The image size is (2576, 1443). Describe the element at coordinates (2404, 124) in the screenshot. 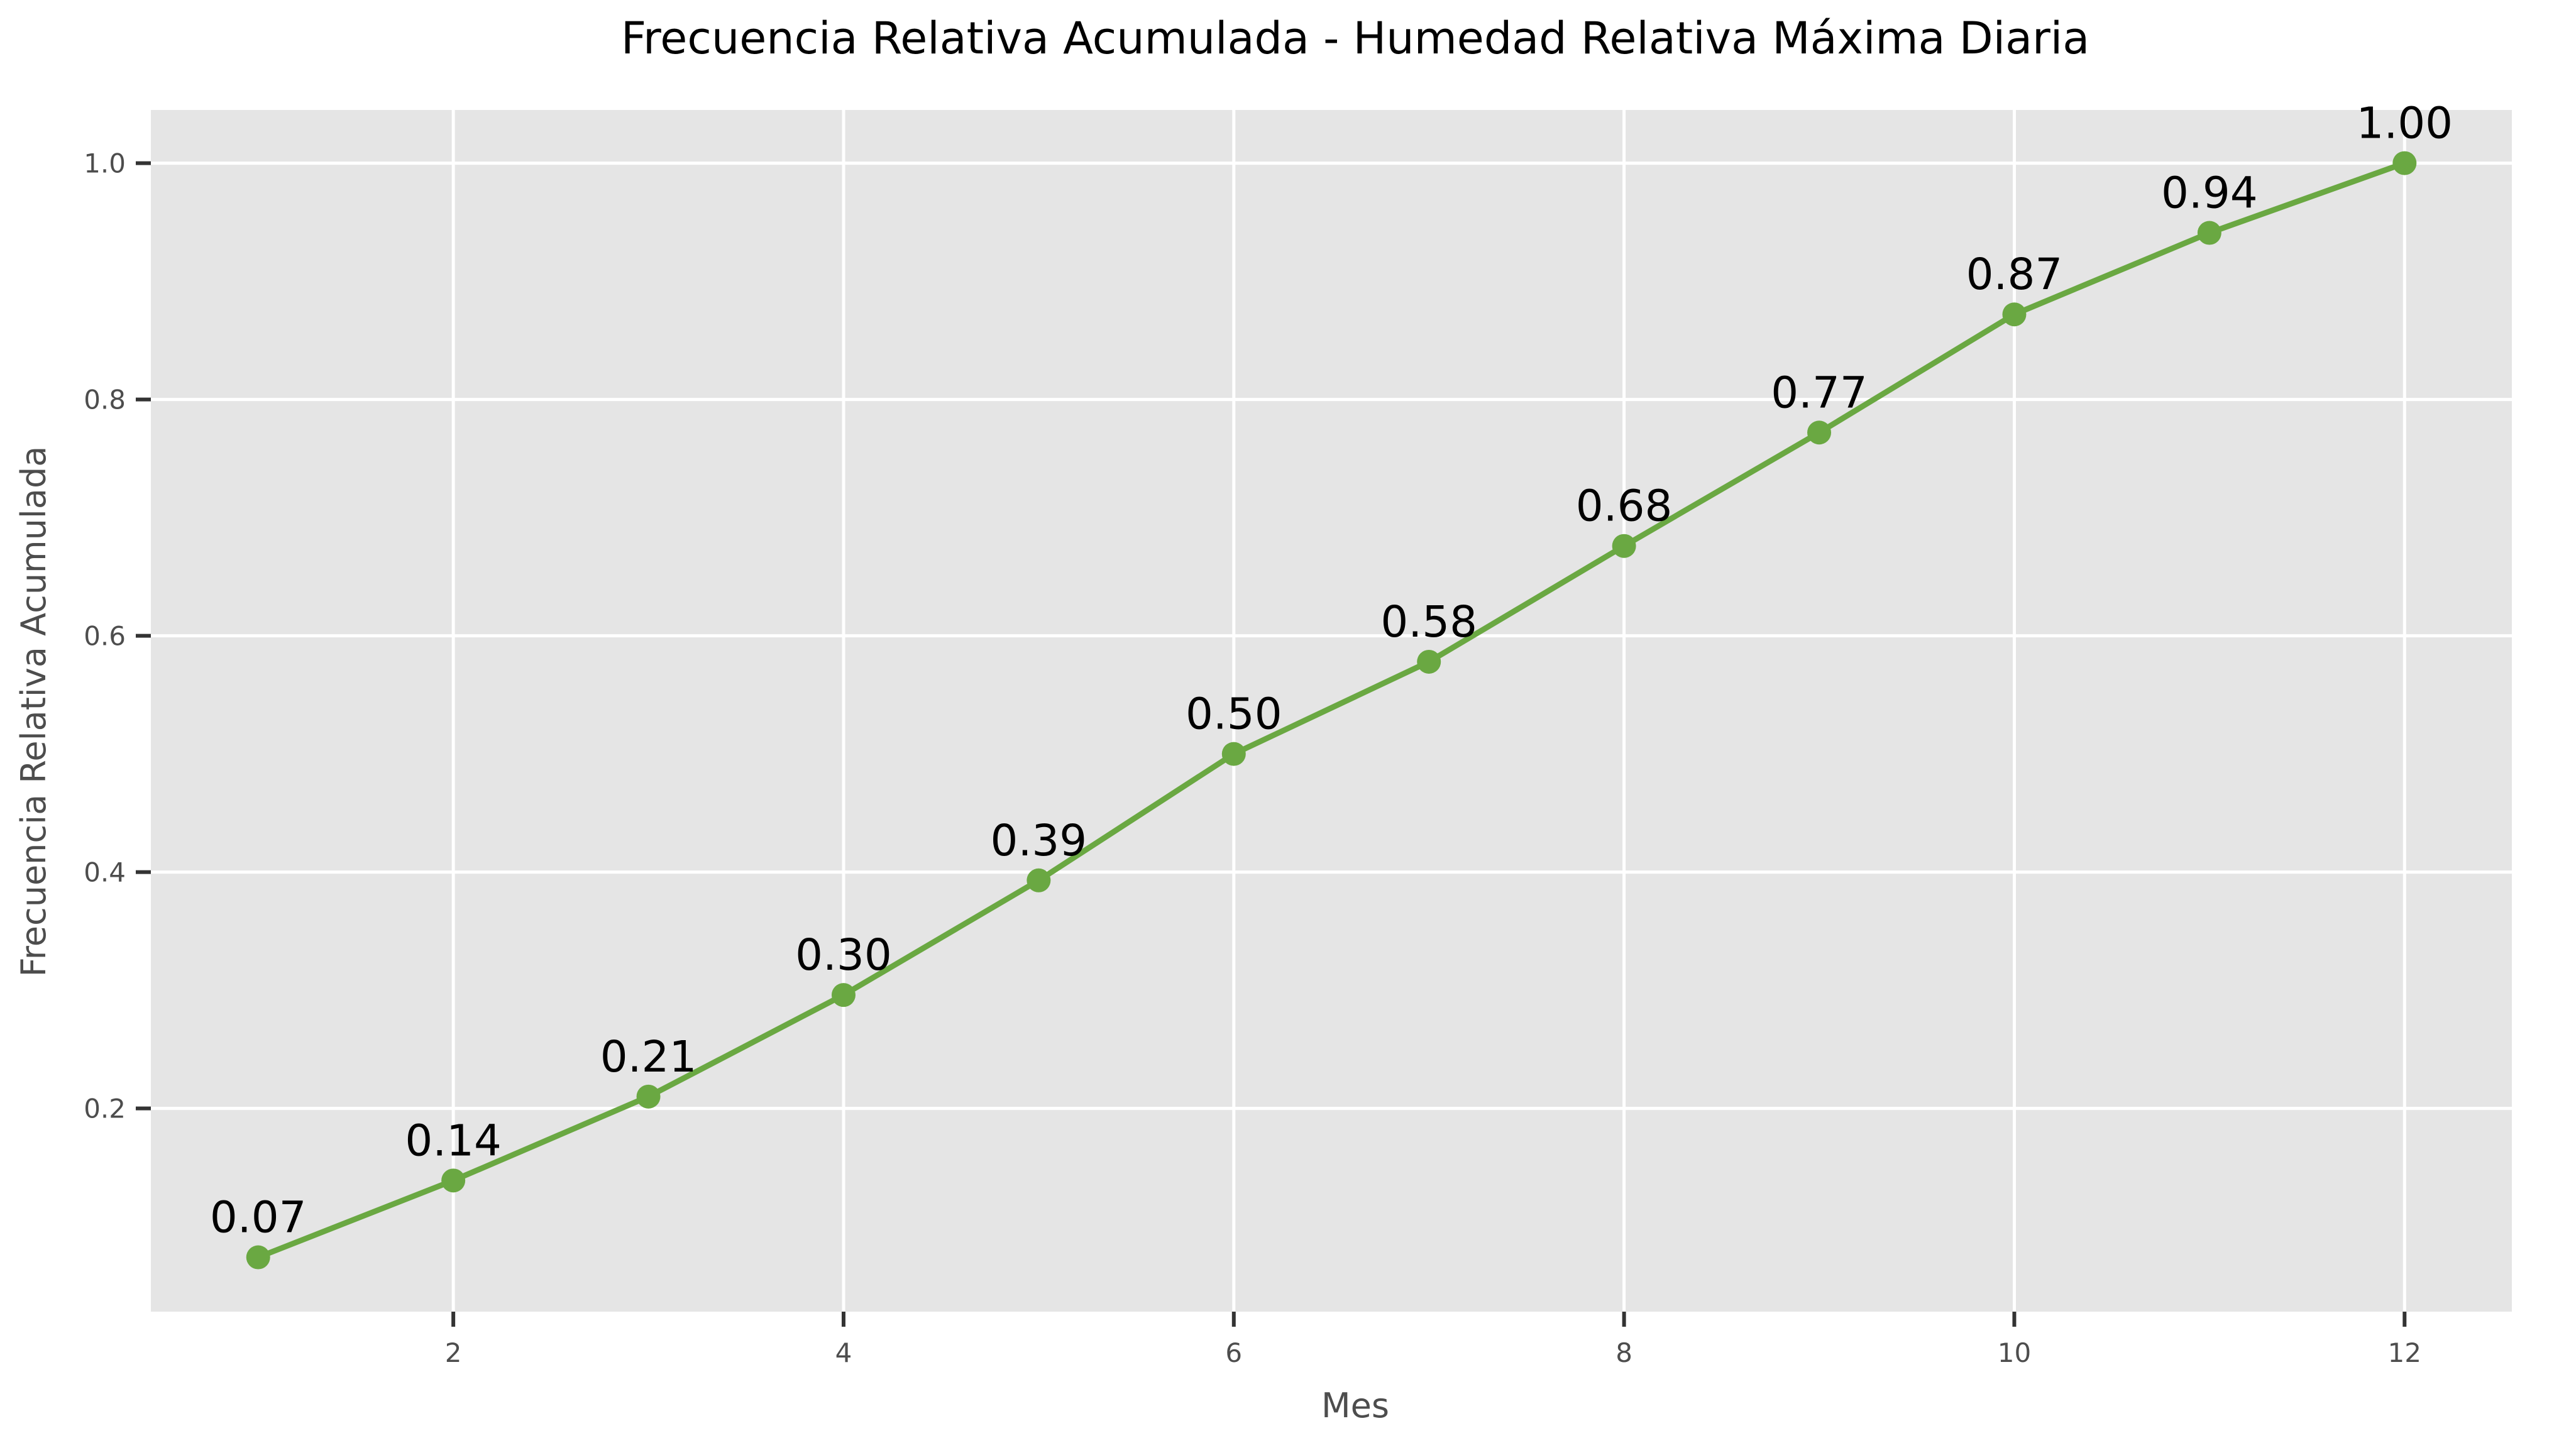

I see `data-label: 1.00` at that location.